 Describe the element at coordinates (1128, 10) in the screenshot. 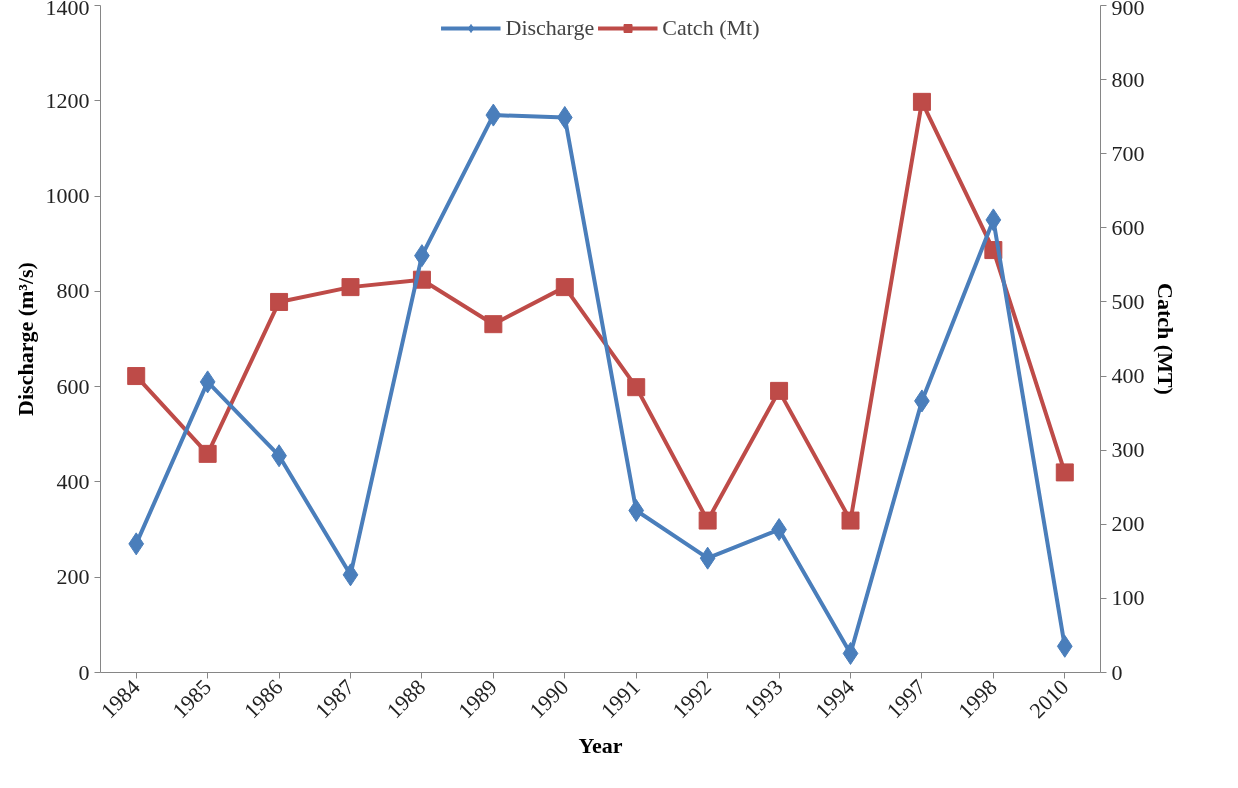

I see `y2-tick-label: 900` at that location.